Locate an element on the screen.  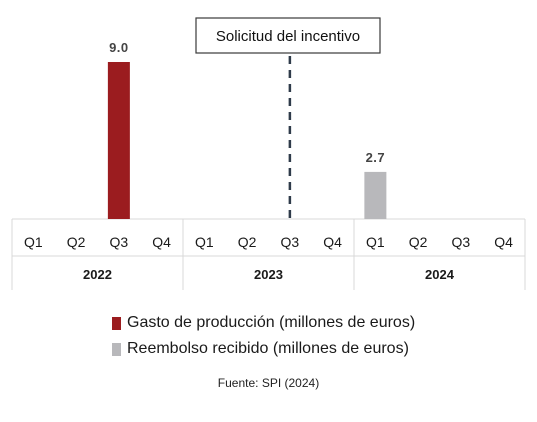
data-label-series1-cat8: 2.7 is located at coordinates (376, 157).